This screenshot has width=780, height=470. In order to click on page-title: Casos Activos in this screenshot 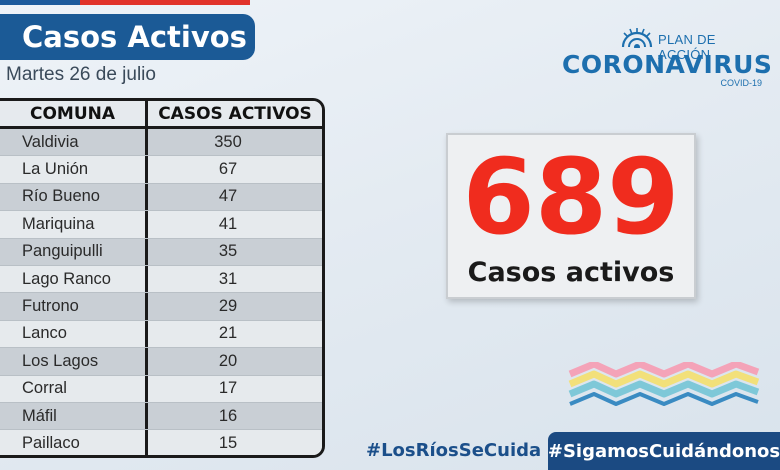, I will do `click(127, 37)`.